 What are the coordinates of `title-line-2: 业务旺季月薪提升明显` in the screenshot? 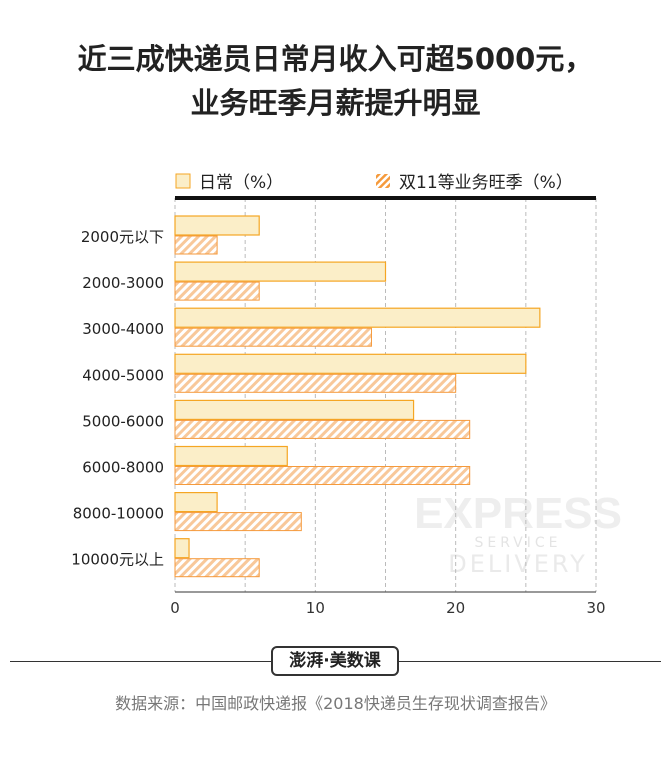 It's located at (335, 103).